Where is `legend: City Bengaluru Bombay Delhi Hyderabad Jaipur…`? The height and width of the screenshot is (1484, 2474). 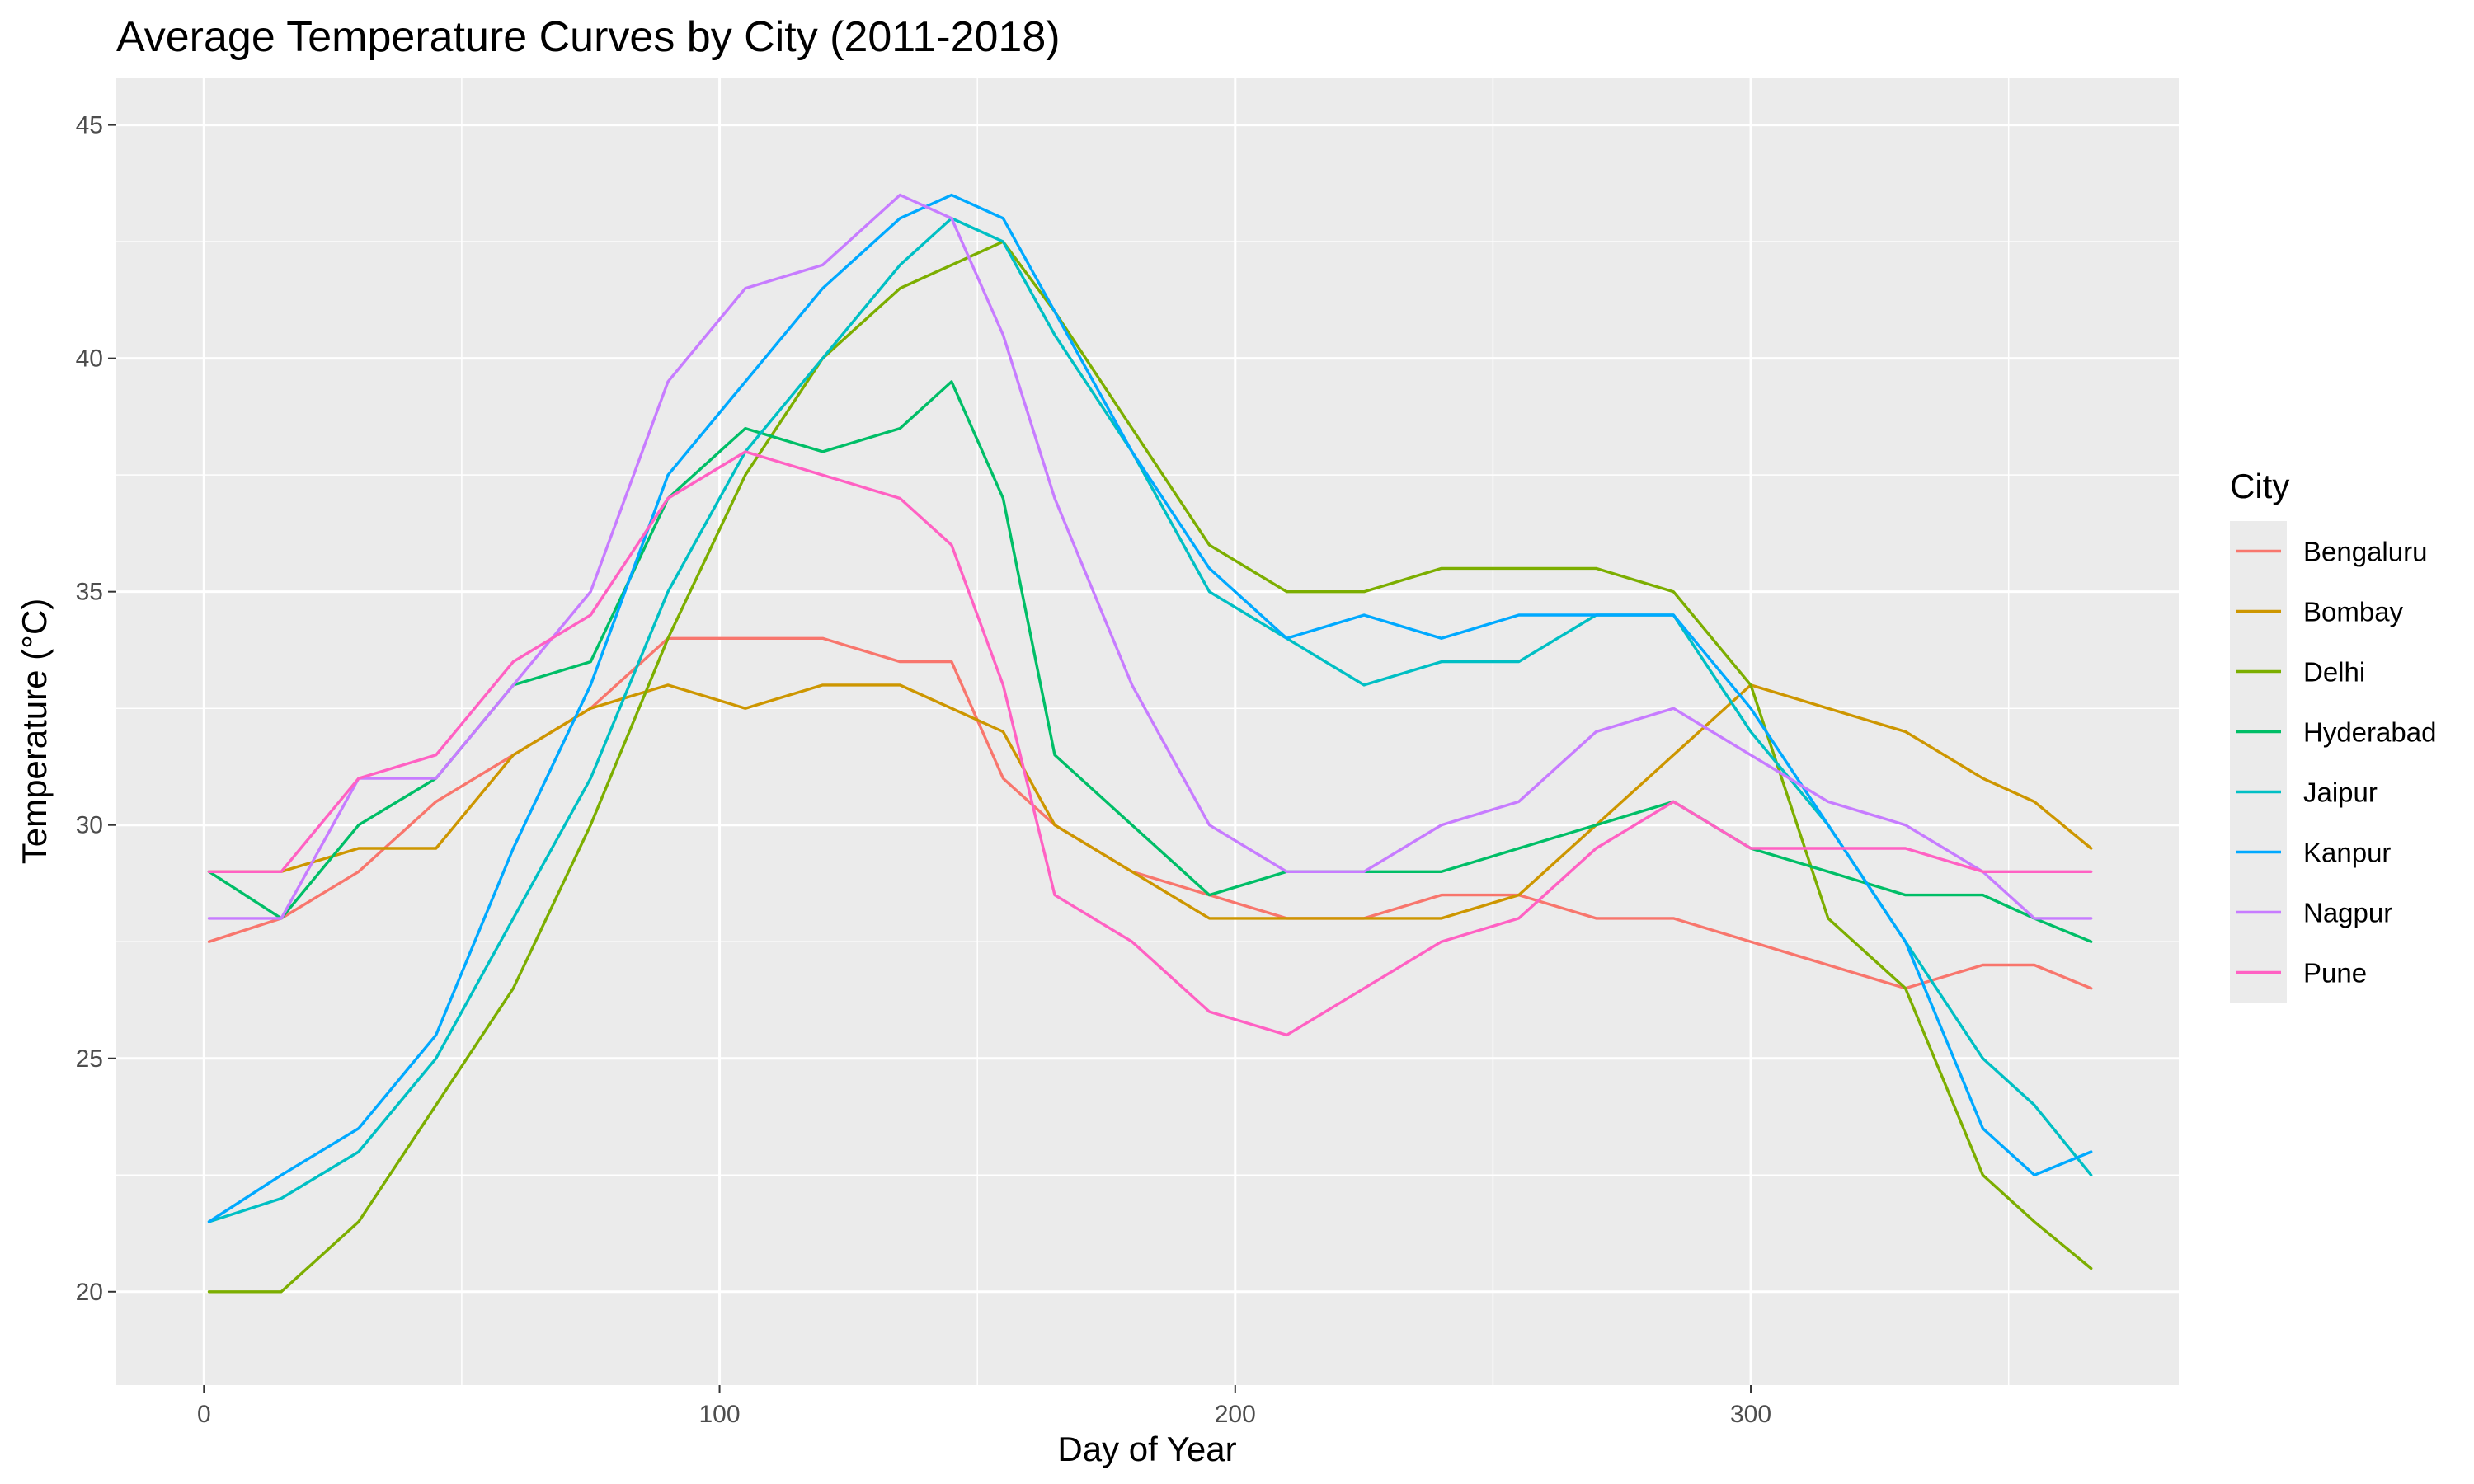 legend: City Bengaluru Bombay Delhi Hyderabad Jaipur… is located at coordinates (2333, 735).